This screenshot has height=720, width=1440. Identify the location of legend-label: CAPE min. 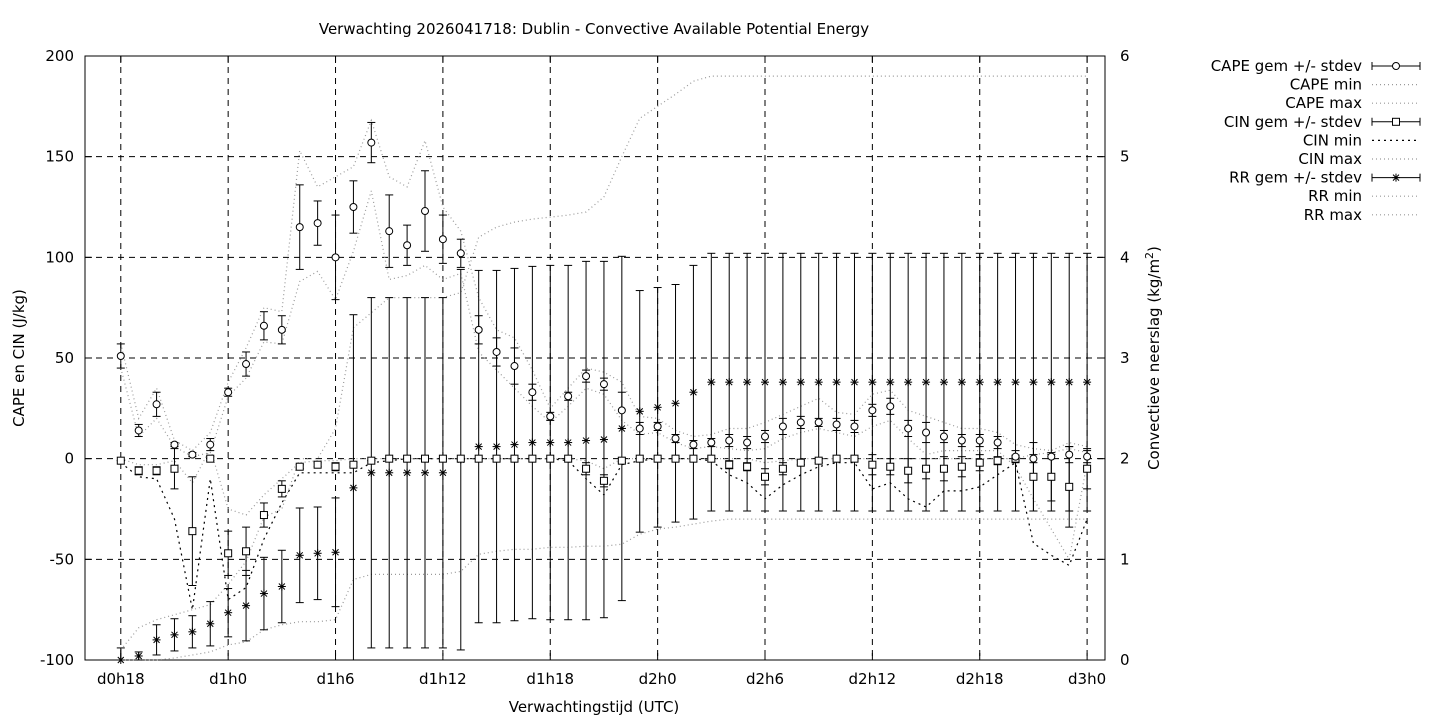
(1326, 85).